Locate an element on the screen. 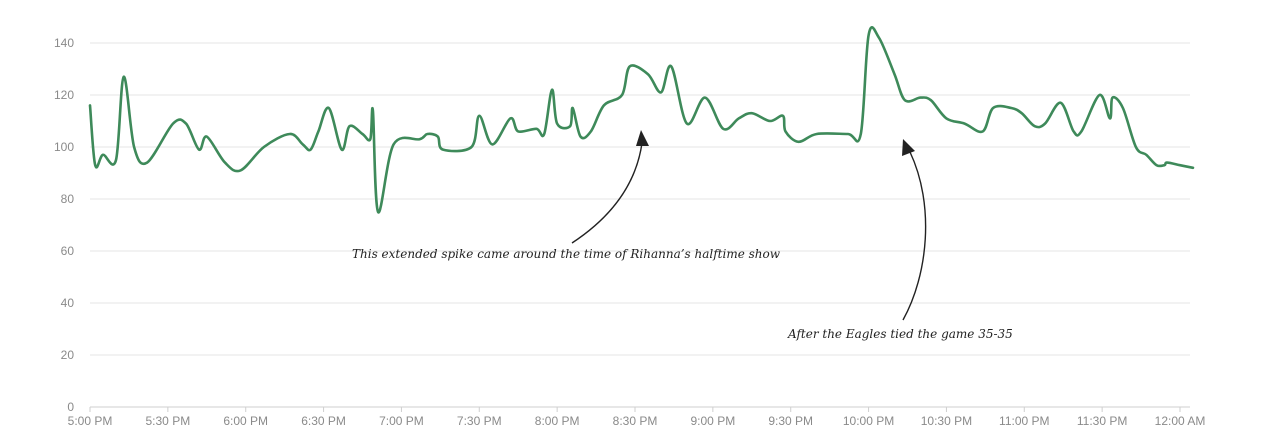  x-tick-label: 5:00 PM is located at coordinates (90, 421).